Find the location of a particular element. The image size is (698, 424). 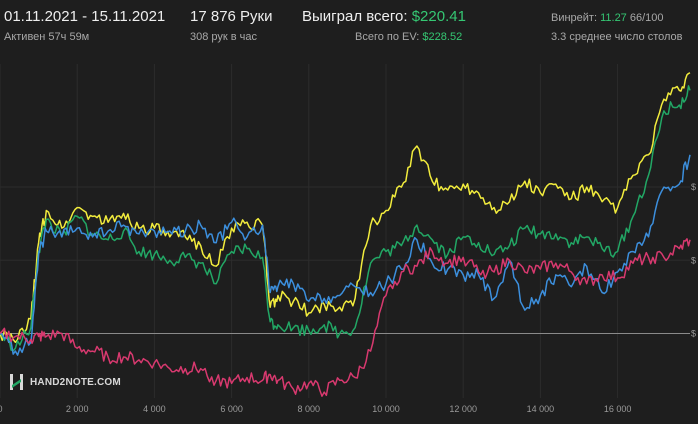

total-won-value: $220.41 is located at coordinates (438, 16).